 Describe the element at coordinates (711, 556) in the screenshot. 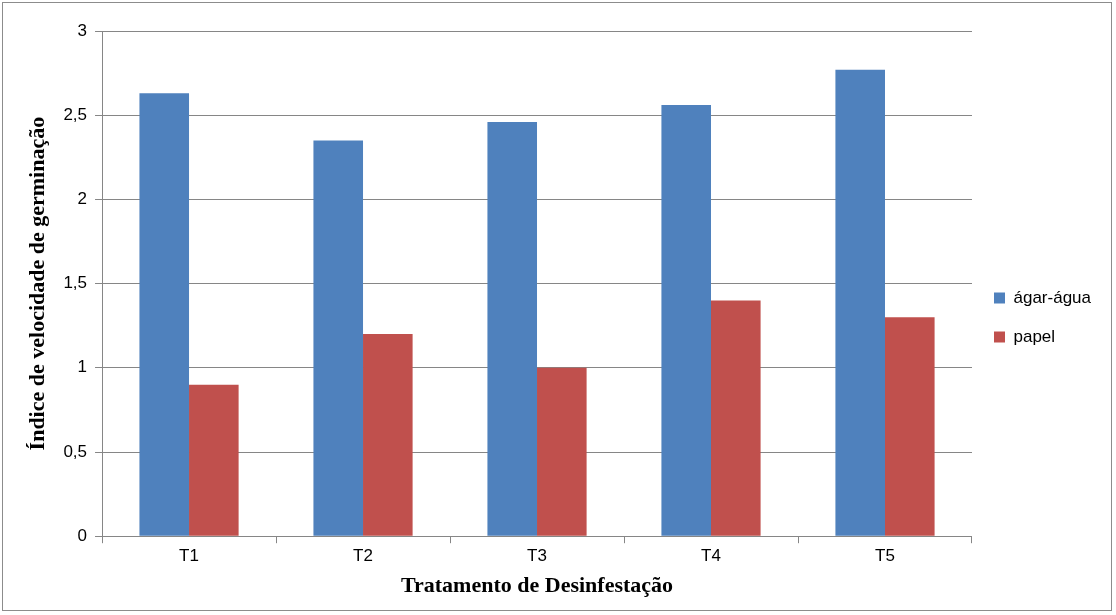

I see `x-tick-label: T4` at that location.